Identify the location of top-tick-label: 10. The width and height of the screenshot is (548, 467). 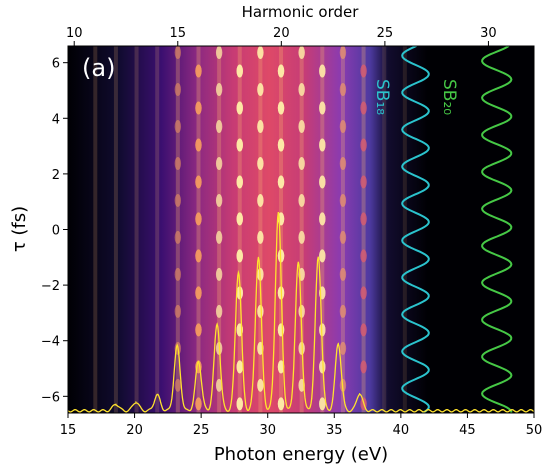
(74, 33).